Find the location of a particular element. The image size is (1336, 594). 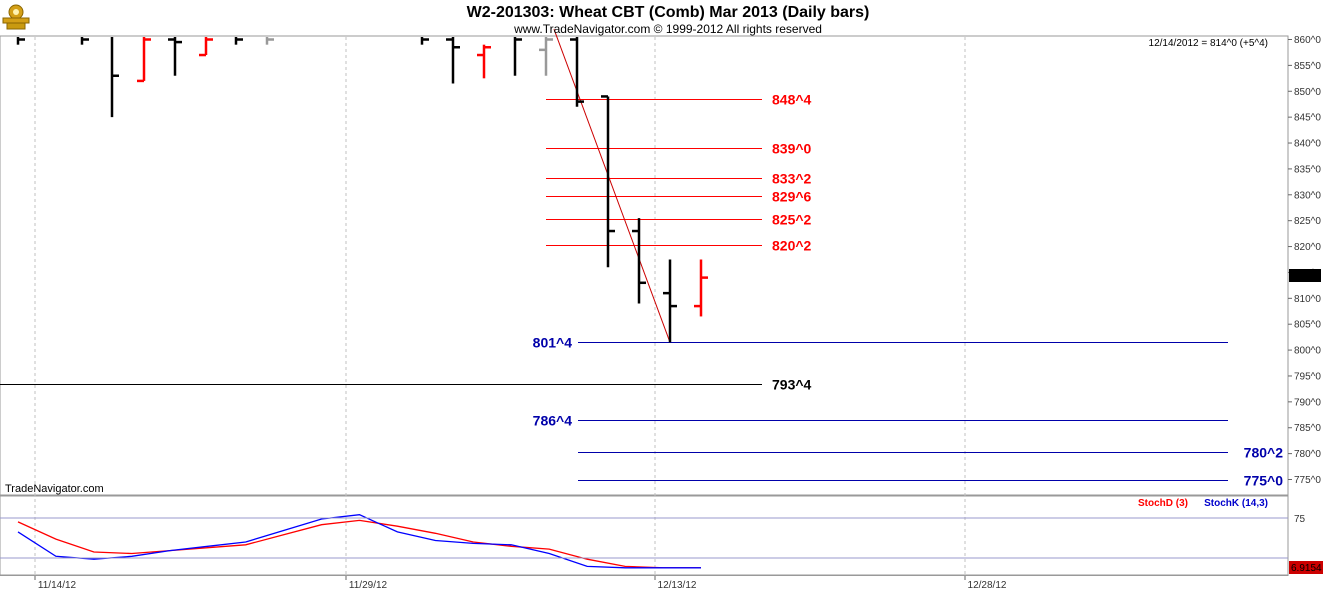

price-axis-tick-label: 830^0 is located at coordinates (1307, 195).